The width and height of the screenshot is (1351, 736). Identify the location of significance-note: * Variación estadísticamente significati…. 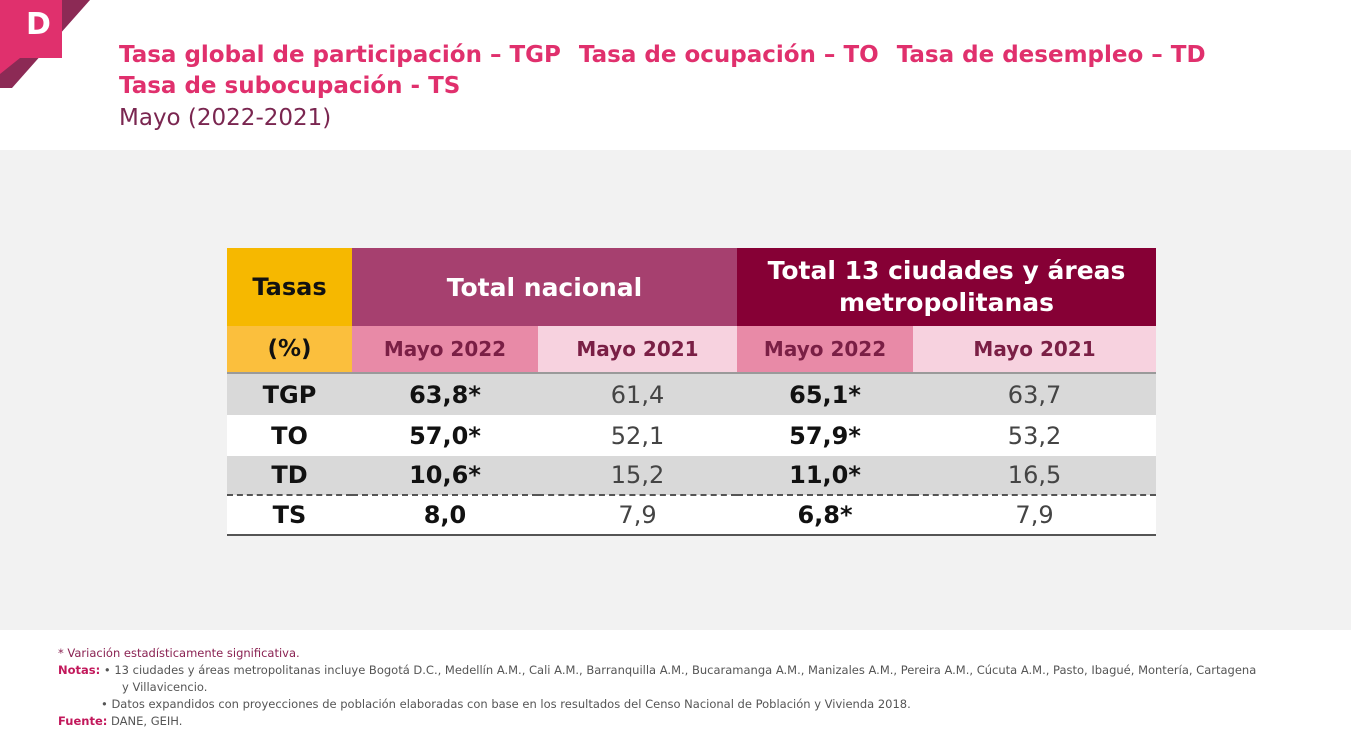
(179, 653).